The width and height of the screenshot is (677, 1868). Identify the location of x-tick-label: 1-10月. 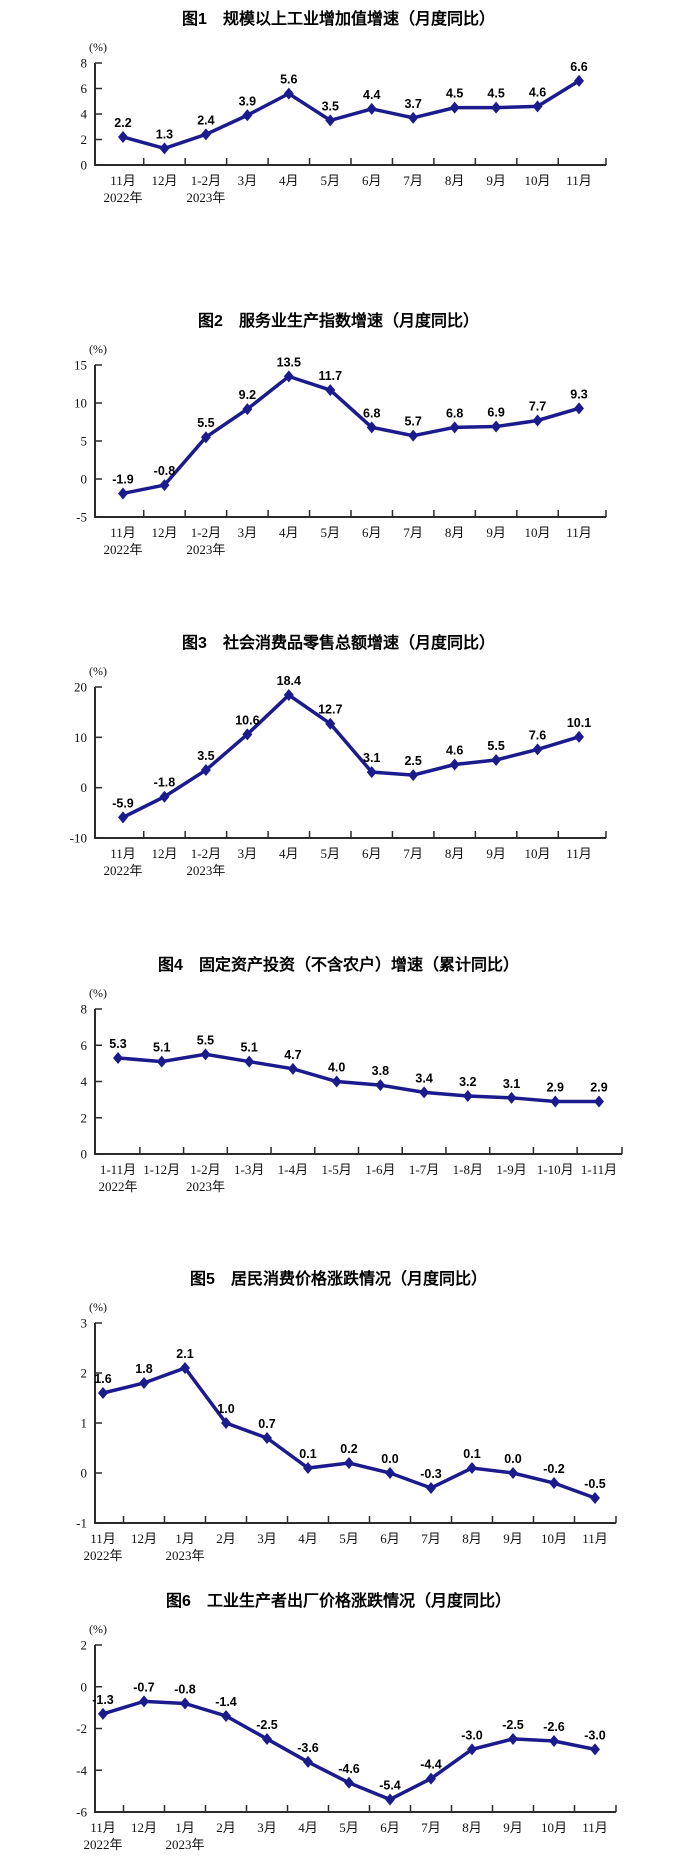
(555, 1169).